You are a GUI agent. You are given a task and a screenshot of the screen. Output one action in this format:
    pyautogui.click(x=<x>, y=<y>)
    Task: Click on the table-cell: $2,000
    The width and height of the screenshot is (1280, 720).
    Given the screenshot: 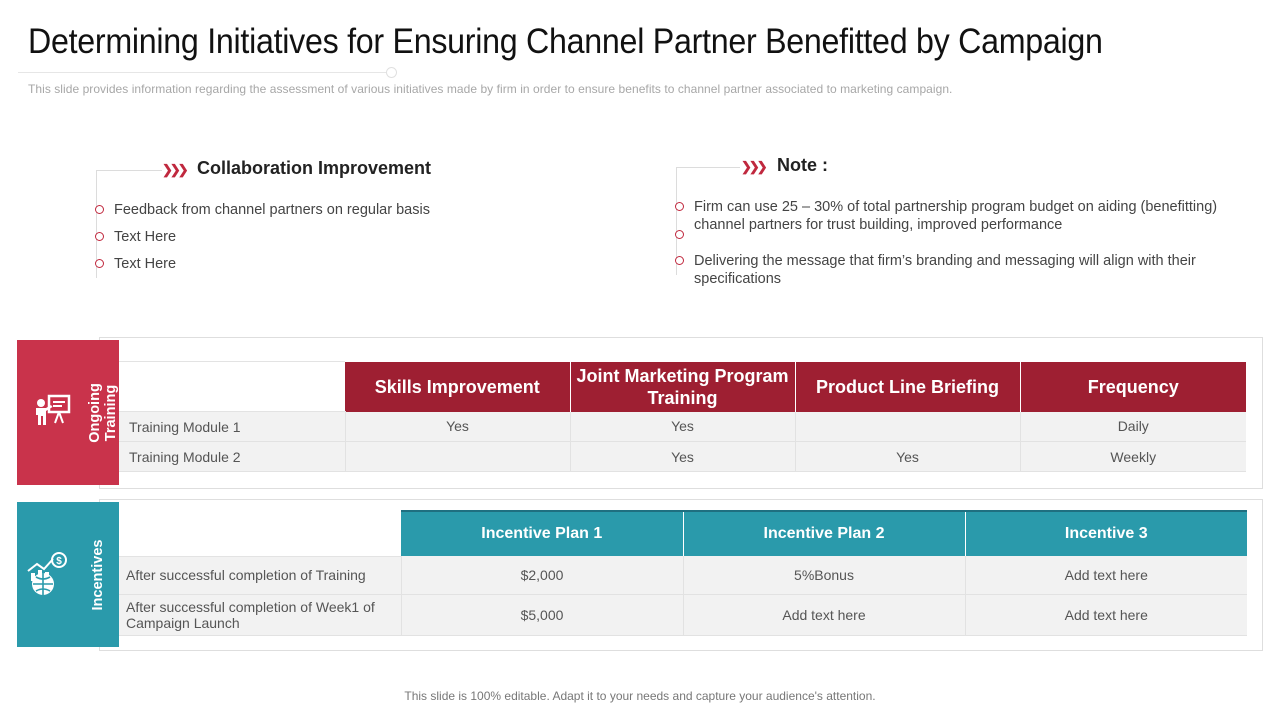 What is the action you would take?
    pyautogui.click(x=542, y=575)
    